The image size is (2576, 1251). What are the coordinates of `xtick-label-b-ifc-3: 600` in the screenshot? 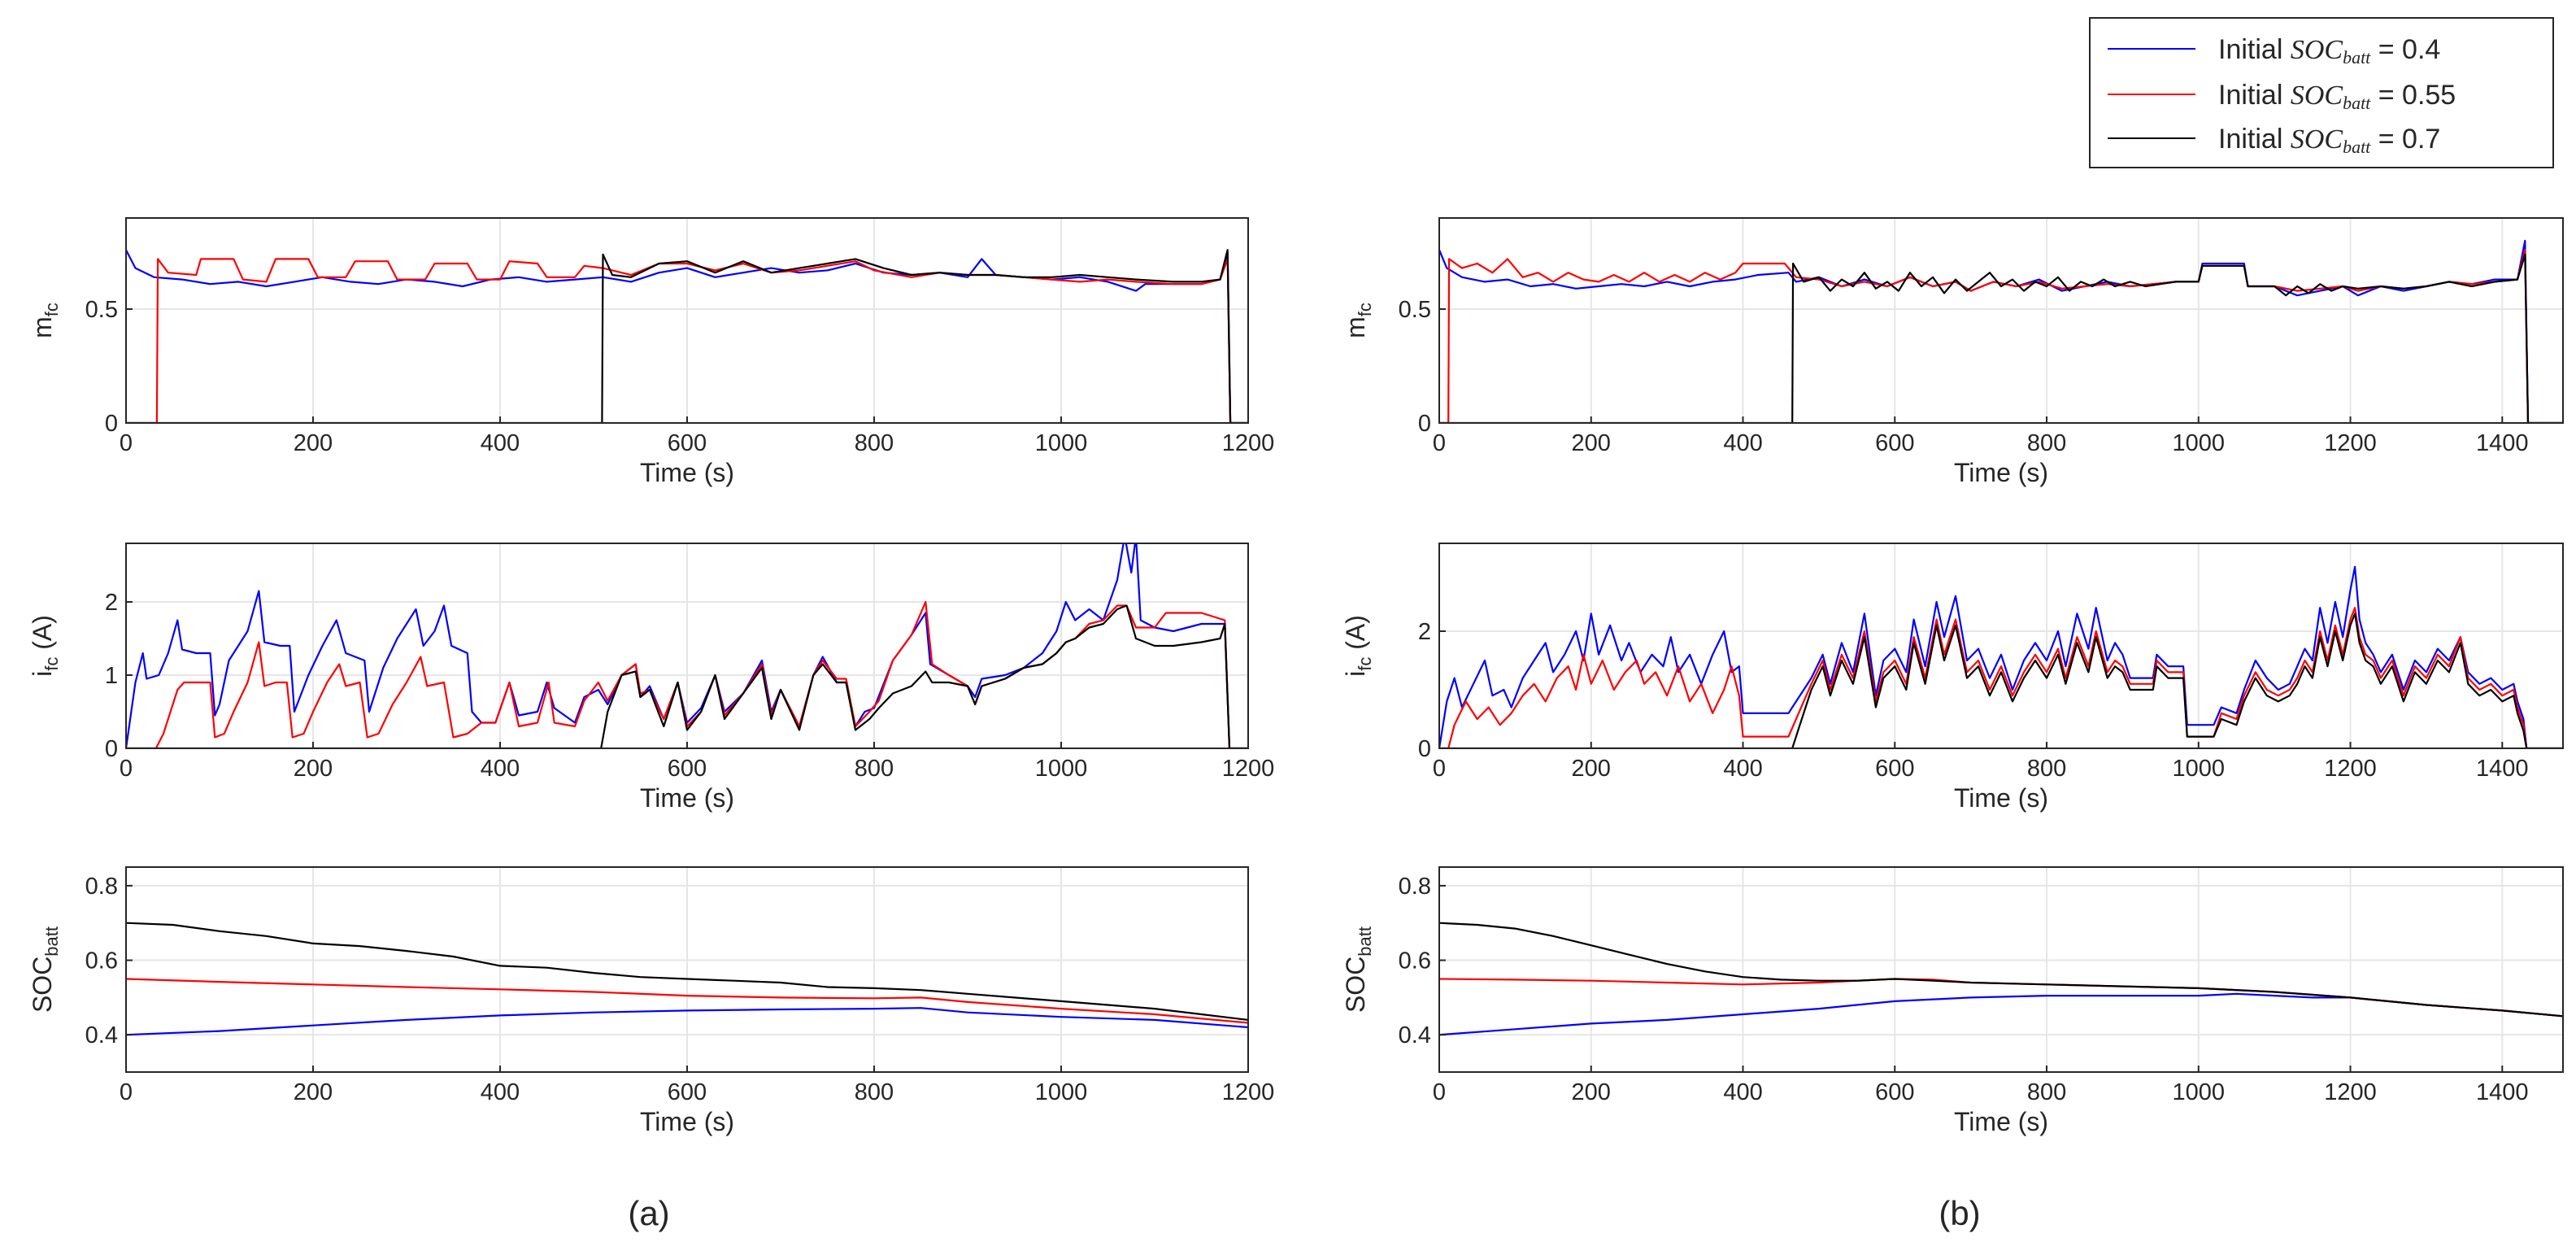 It's located at (1895, 769).